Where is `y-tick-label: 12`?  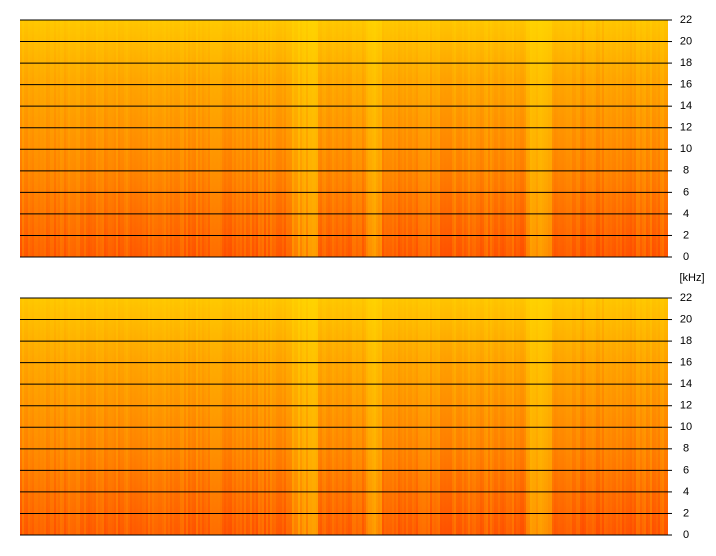 y-tick-label: 12 is located at coordinates (686, 128).